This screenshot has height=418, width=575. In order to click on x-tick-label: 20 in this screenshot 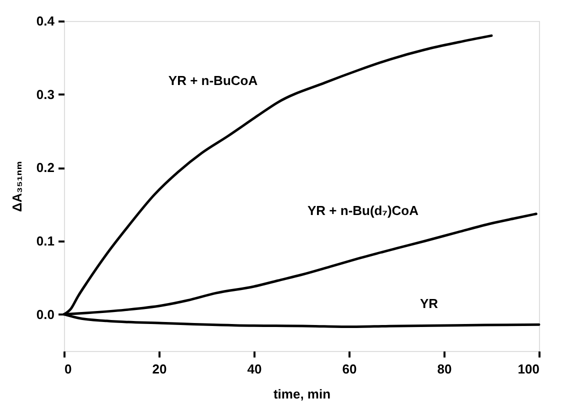, I will do `click(159, 369)`.